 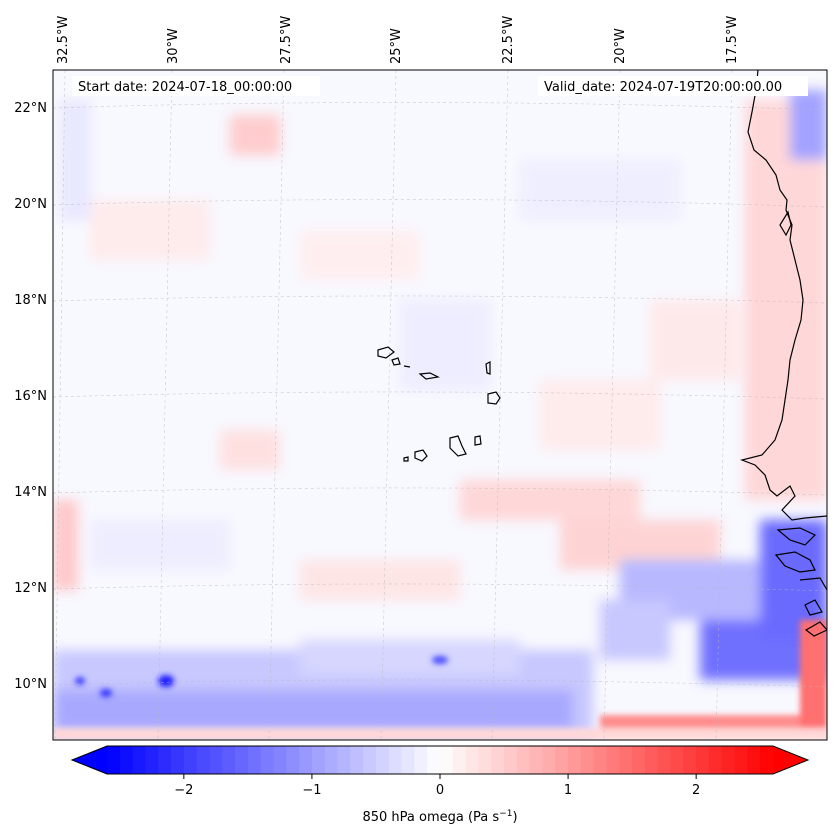 I want to click on cape-verde-islands, so click(x=439, y=404).